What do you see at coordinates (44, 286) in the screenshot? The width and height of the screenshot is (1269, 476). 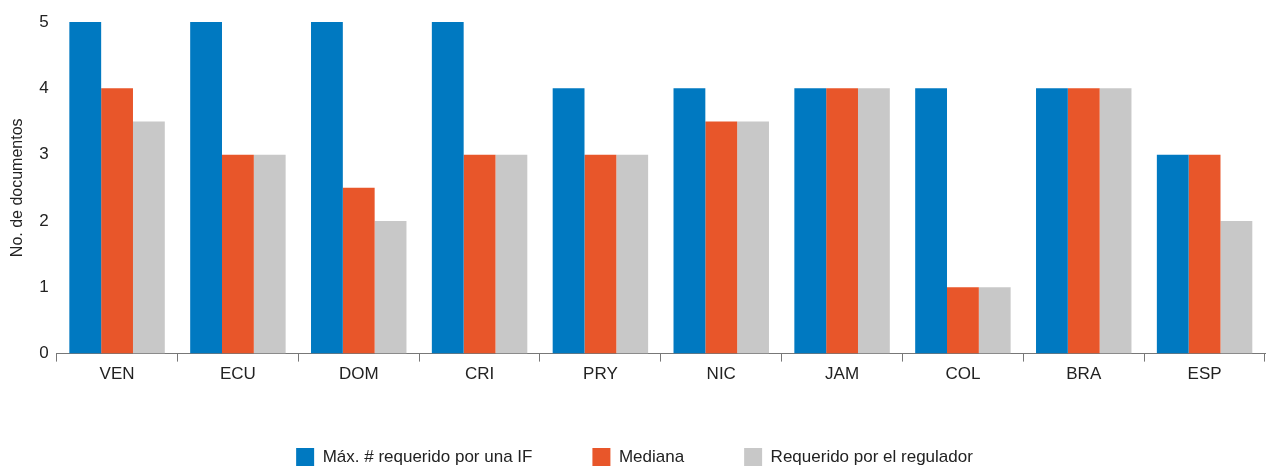 I see `y-tick-label: 1` at bounding box center [44, 286].